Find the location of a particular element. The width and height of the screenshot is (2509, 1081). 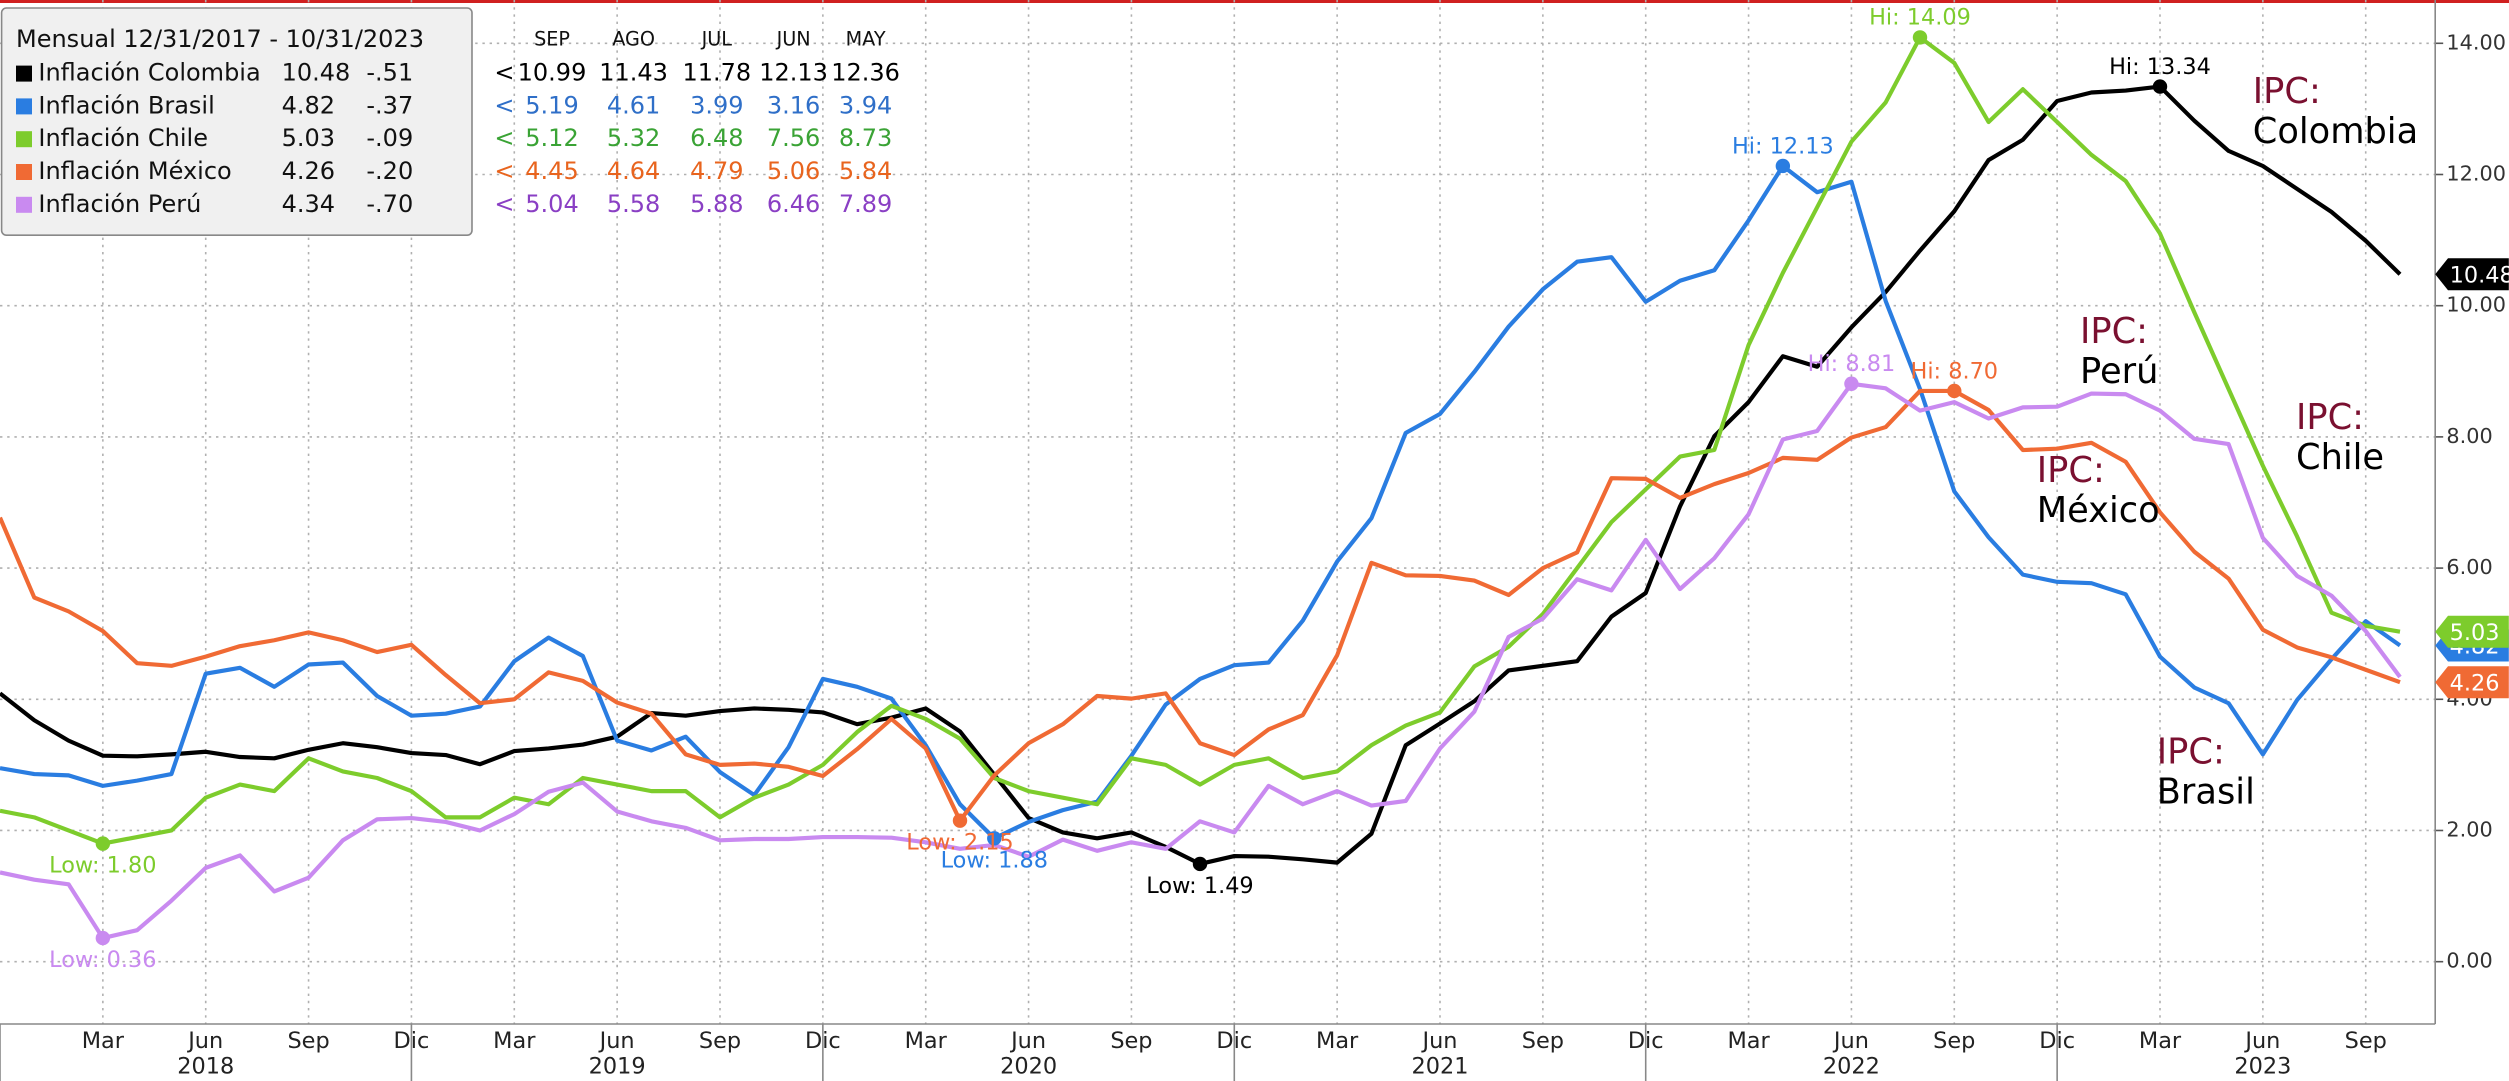

point-label: Hi: 8.81 is located at coordinates (1852, 364).